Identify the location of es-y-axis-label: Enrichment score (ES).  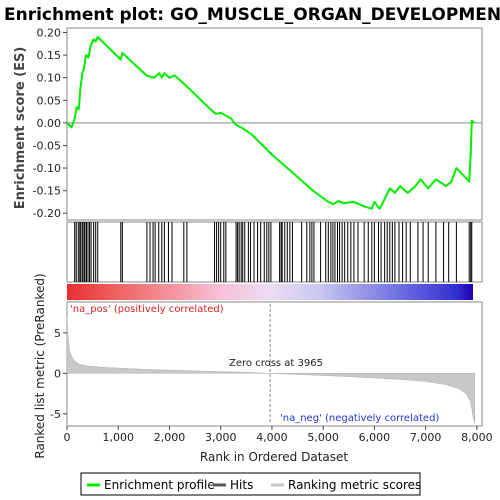
(20, 128).